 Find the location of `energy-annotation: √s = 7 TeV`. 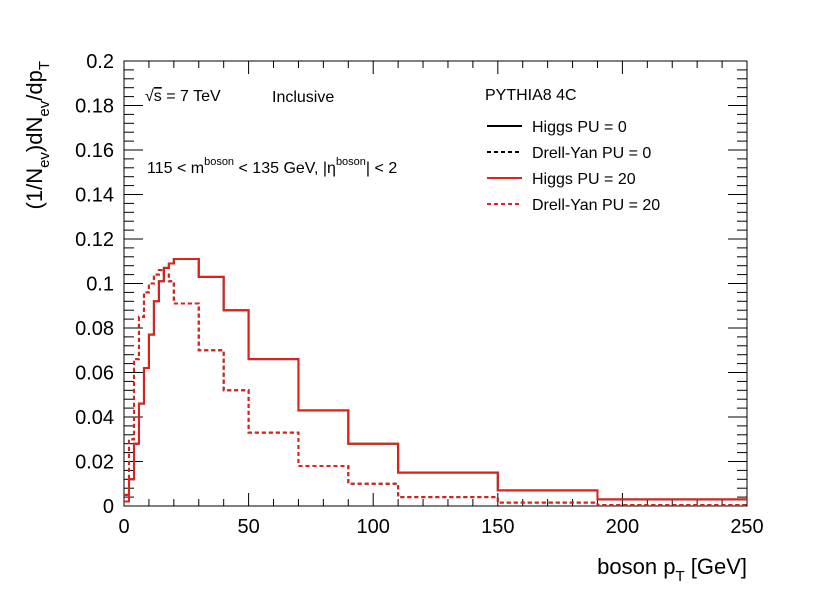

energy-annotation: √s = 7 TeV is located at coordinates (183, 96).